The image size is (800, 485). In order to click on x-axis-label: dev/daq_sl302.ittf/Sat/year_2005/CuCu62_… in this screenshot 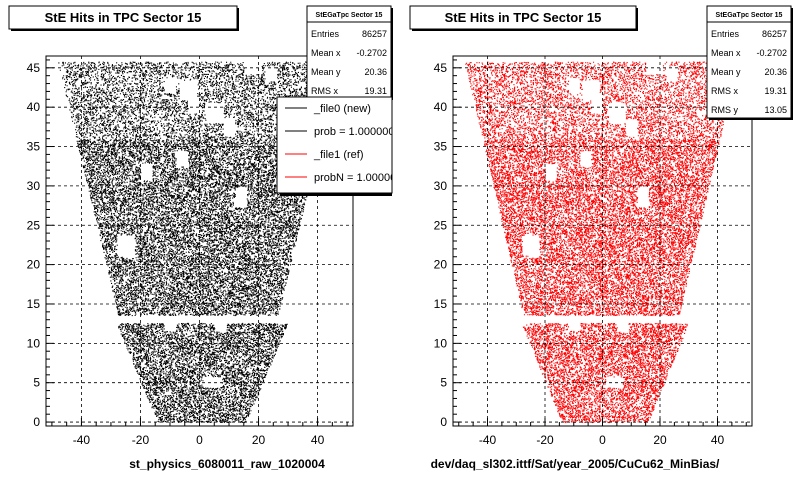, I will do `click(575, 464)`.